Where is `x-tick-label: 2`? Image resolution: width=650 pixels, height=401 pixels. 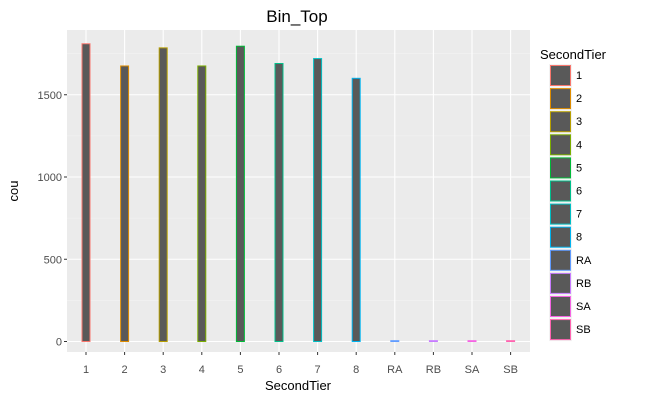
x-tick-label: 2 is located at coordinates (125, 370).